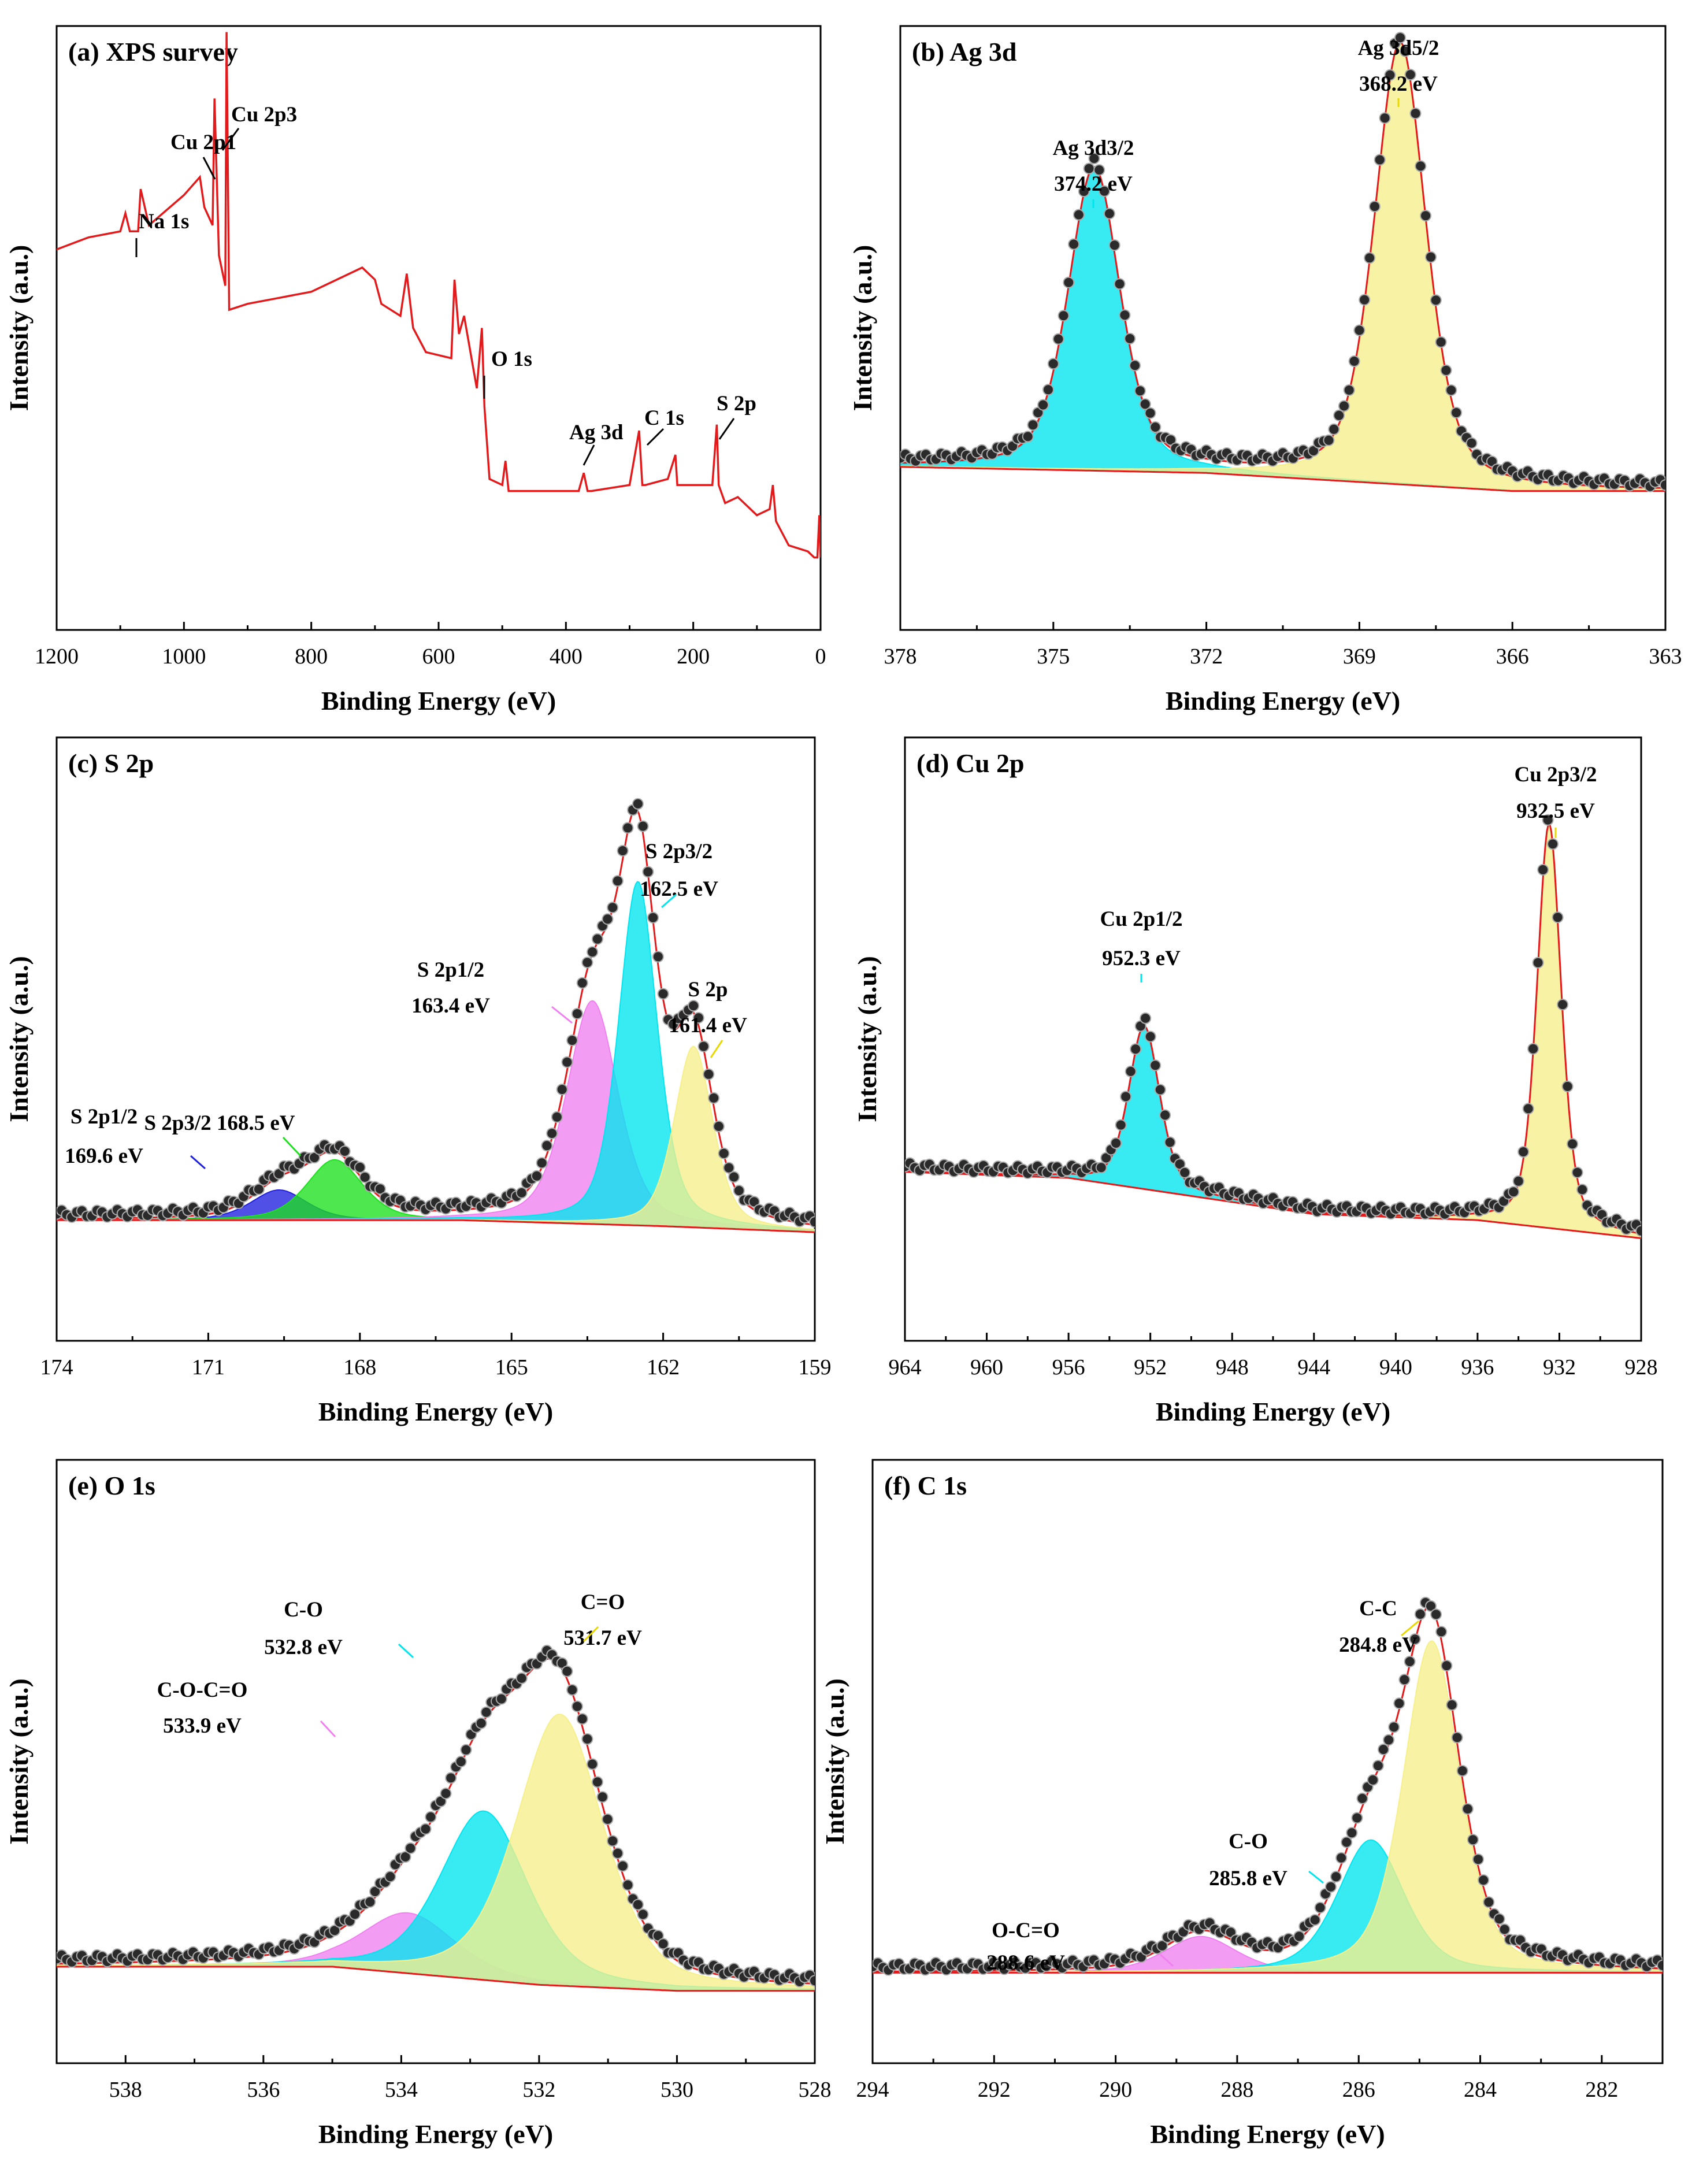 The image size is (1692, 2184). What do you see at coordinates (1150, 1367) in the screenshot?
I see `x-tick-label: 952` at bounding box center [1150, 1367].